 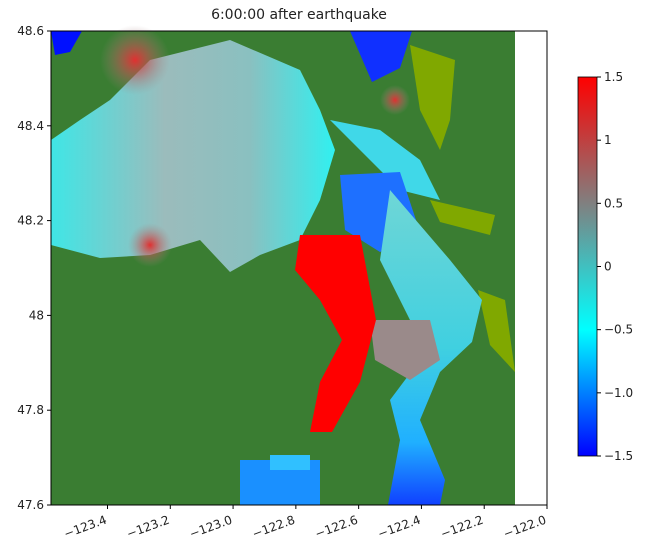 What do you see at coordinates (30, 221) in the screenshot?
I see `y-tick-label: 48.2` at bounding box center [30, 221].